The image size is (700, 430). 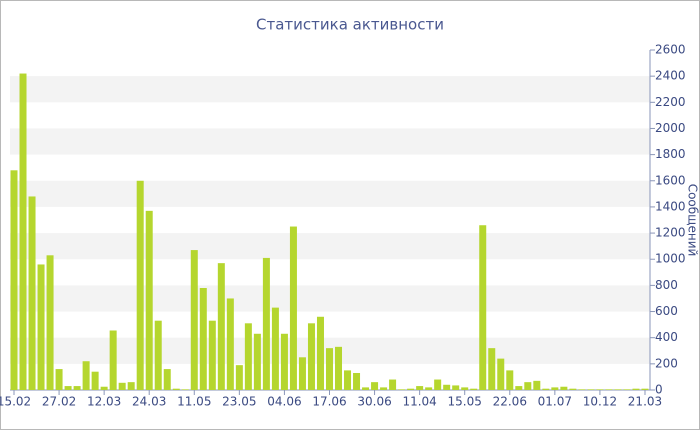 What do you see at coordinates (666, 337) in the screenshot?
I see `y-tick-label: 400` at bounding box center [666, 337].